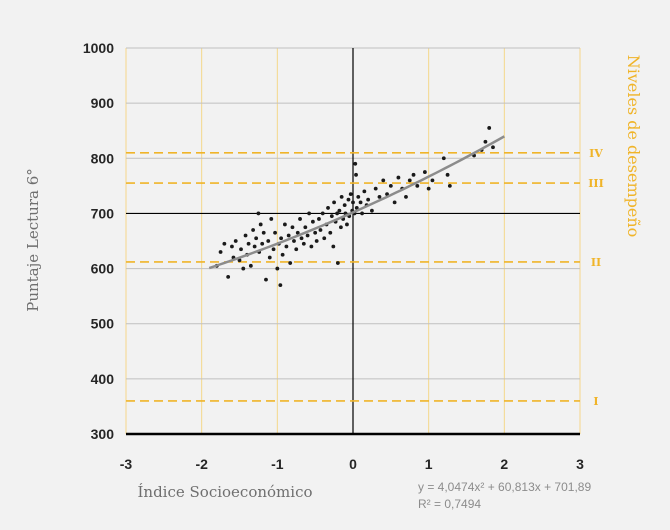 The height and width of the screenshot is (530, 670). What do you see at coordinates (98, 241) in the screenshot?
I see `y-tick-labels: 300 400 500 600 700 800 900 1000` at bounding box center [98, 241].